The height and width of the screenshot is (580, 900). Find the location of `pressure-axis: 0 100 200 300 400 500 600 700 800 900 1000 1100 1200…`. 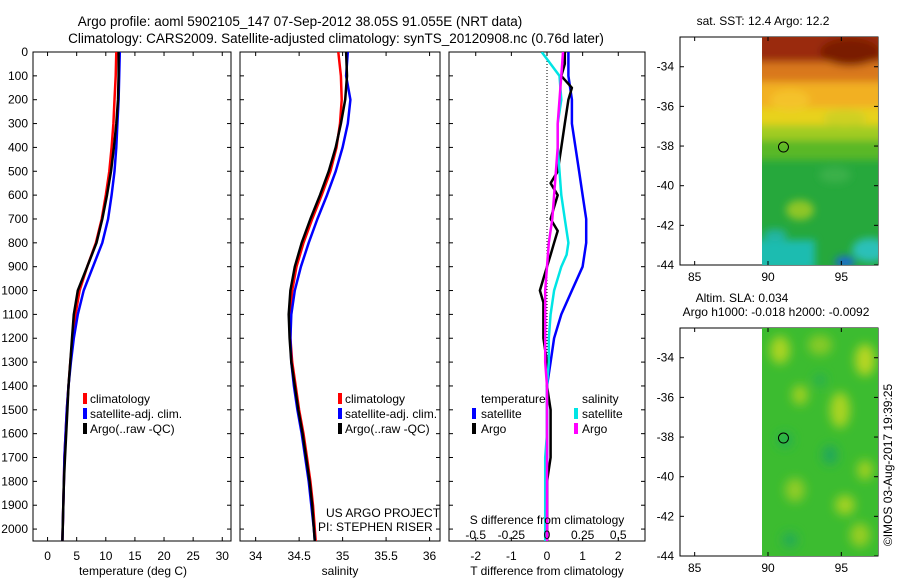

pressure-axis: 0 100 200 300 400 500 600 700 800 900 1000 1100 1200… is located at coordinates (14, 290).